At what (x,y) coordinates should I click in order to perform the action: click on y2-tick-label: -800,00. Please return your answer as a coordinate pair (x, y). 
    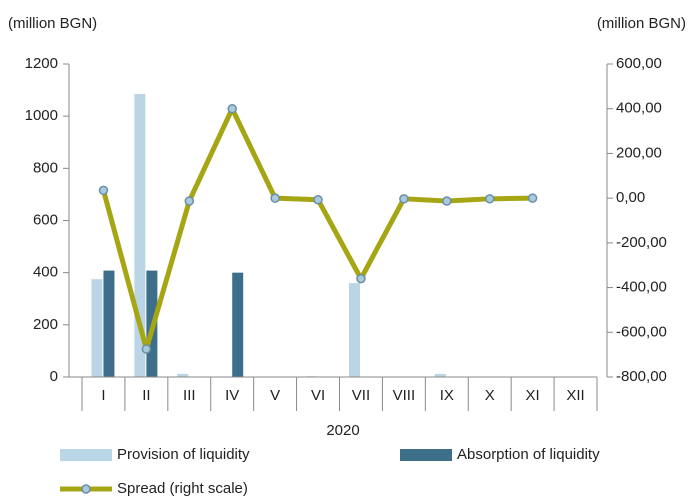
    Looking at the image, I should click on (641, 376).